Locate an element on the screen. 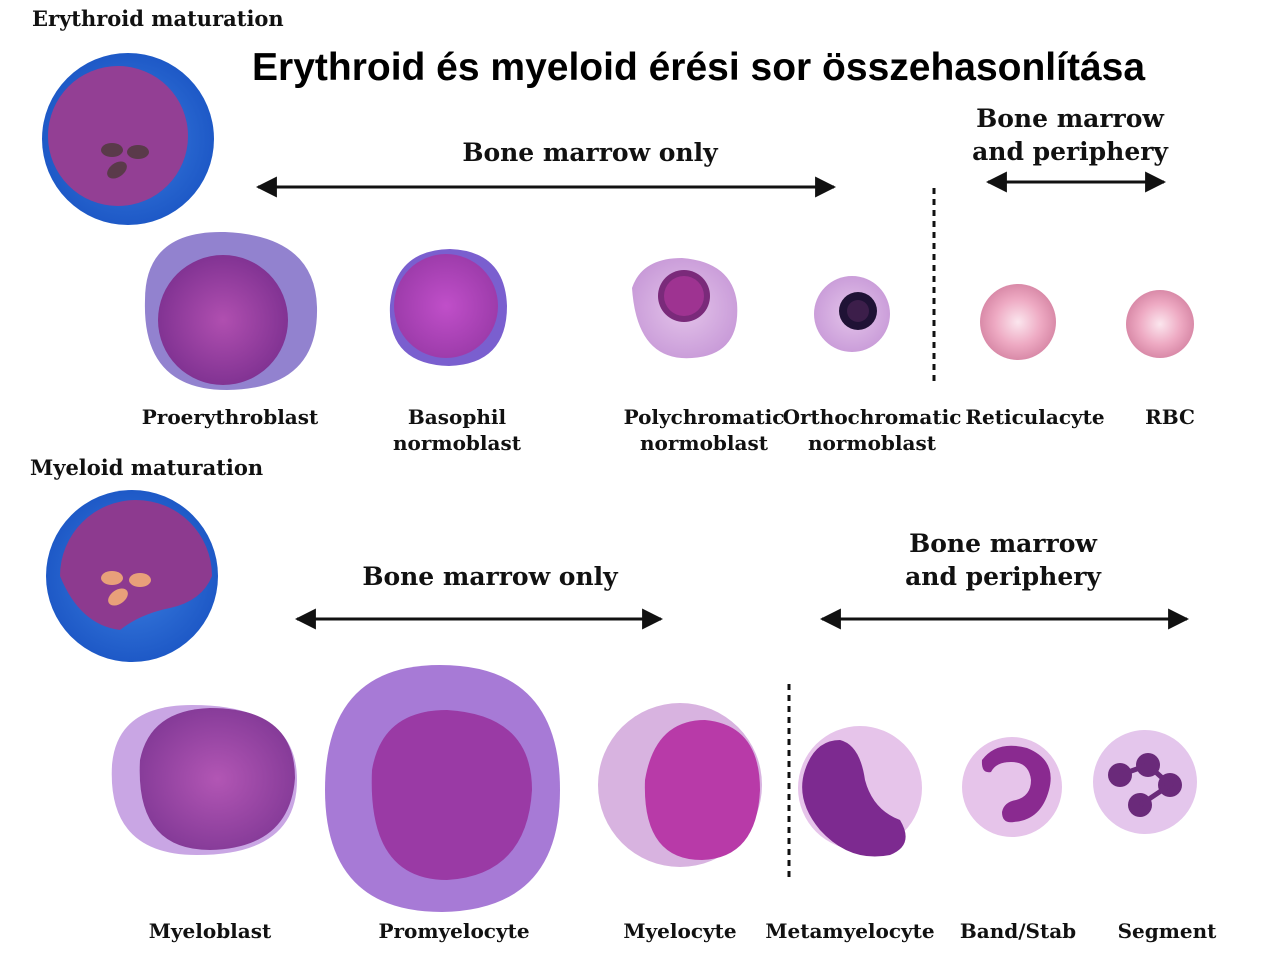 Image resolution: width=1271 pixels, height=953 pixels. erythroid-section-label: Erythroid maturation is located at coordinates (158, 18).